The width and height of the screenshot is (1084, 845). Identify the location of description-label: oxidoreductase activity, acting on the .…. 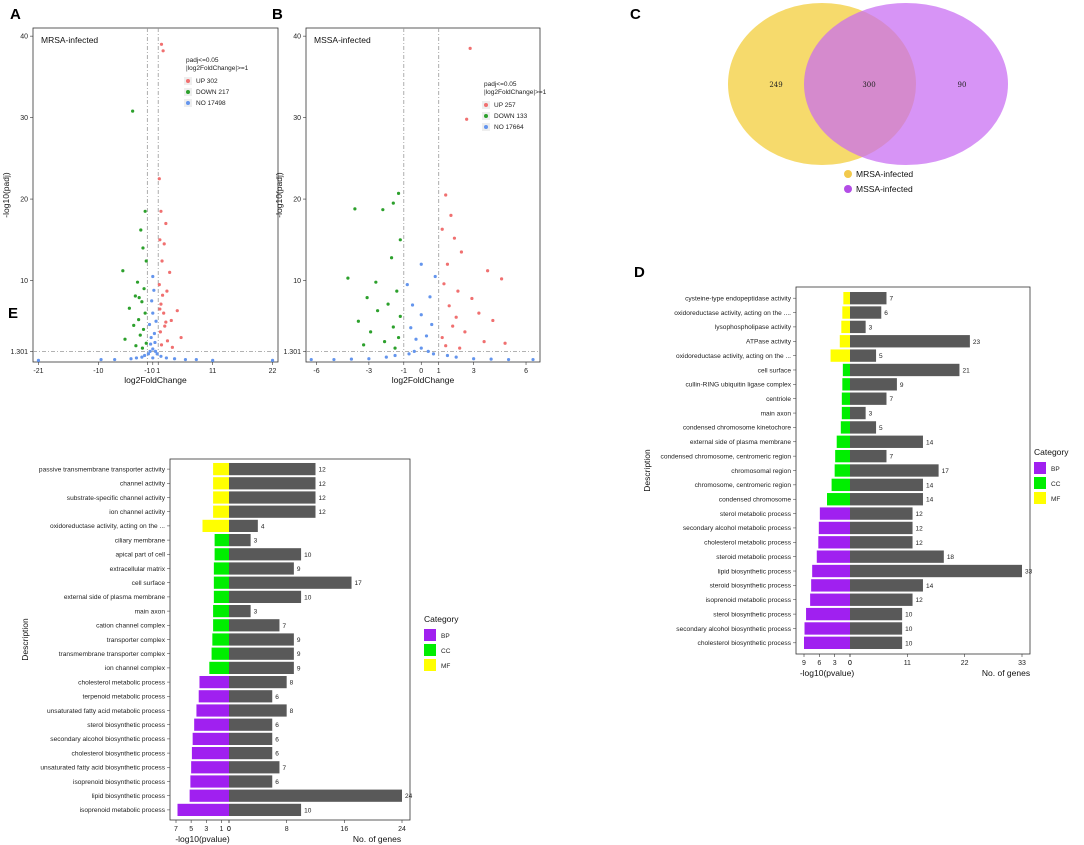
(732, 313).